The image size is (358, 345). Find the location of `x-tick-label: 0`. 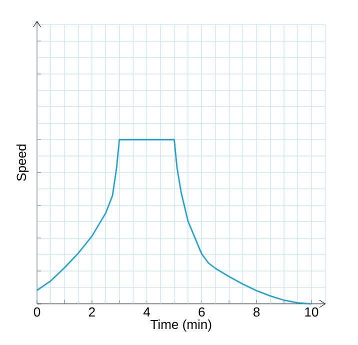

x-tick-label: 0 is located at coordinates (37, 312).